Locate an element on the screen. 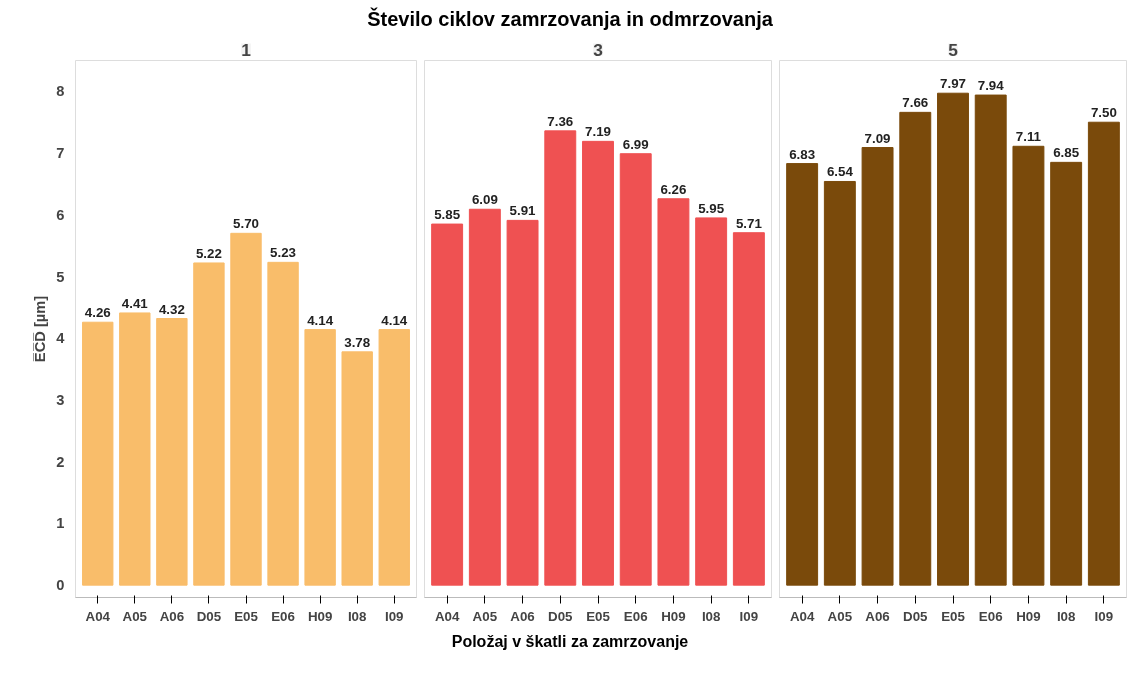  data-label: 6.26 is located at coordinates (673, 189).